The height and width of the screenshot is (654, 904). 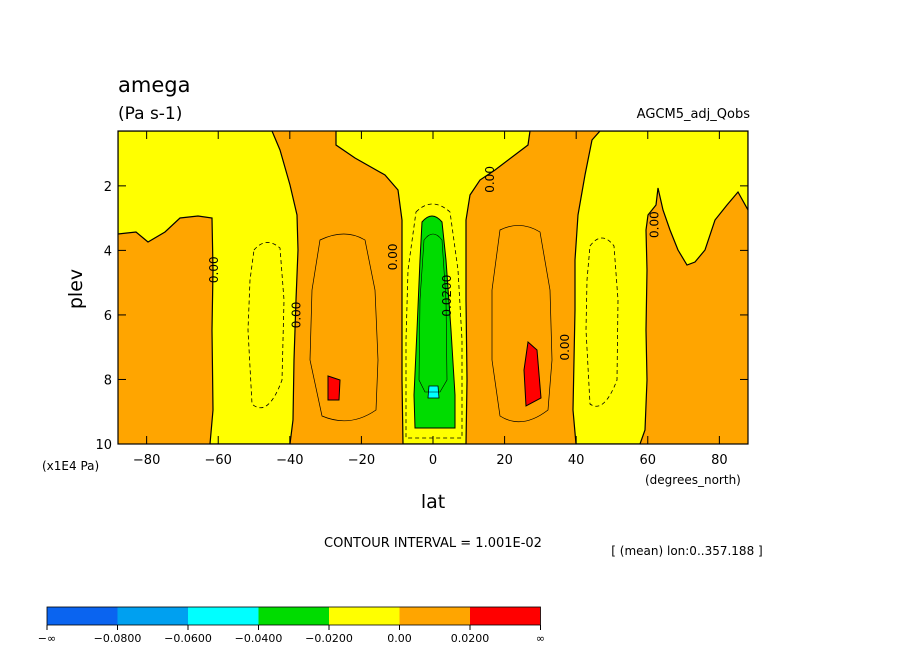 I want to click on contour-west-0.01, so click(x=344, y=327).